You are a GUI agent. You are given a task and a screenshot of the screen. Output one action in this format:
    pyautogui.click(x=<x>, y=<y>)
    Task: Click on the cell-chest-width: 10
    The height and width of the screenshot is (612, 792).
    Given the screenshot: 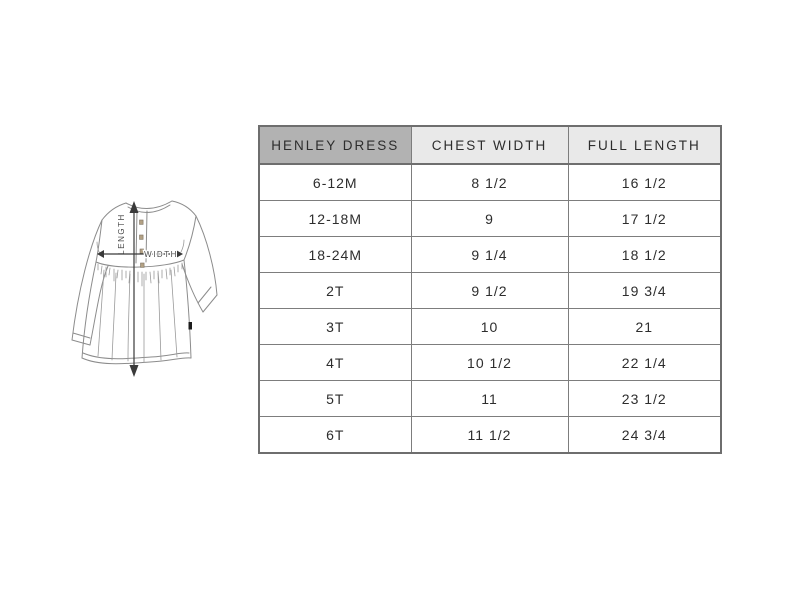 What is the action you would take?
    pyautogui.click(x=489, y=326)
    